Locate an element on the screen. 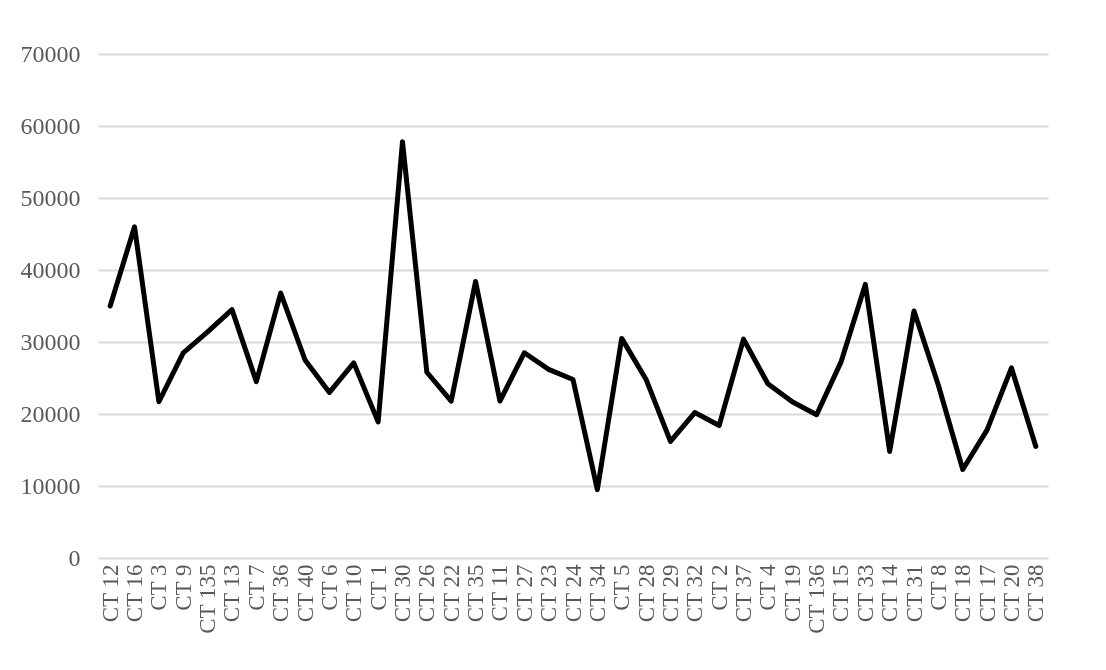  x-tick-label: CT 17 is located at coordinates (987, 593).